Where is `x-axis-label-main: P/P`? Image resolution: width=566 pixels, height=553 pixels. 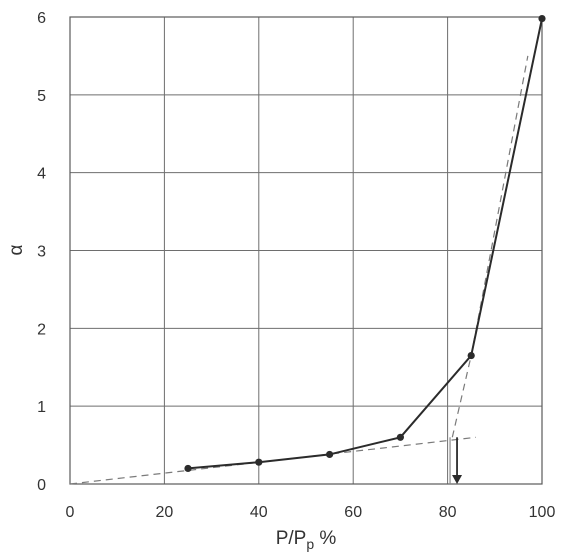
x-axis-label-main: P/P is located at coordinates (291, 538).